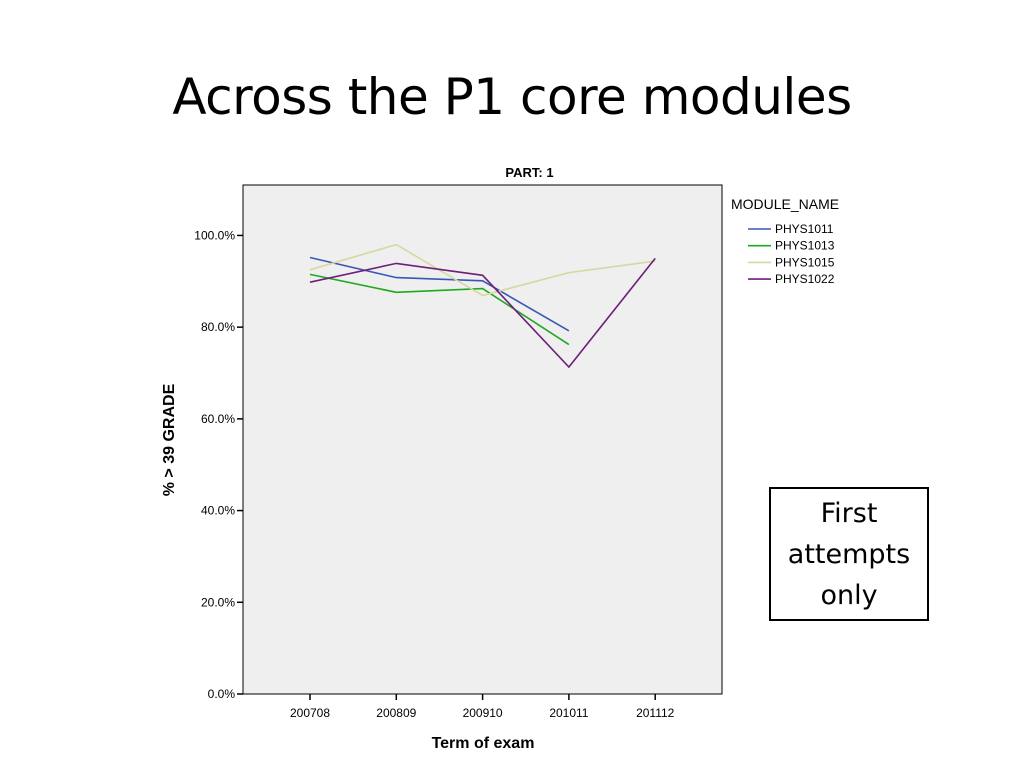 Image resolution: width=1024 pixels, height=768 pixels. Describe the element at coordinates (218, 327) in the screenshot. I see `y-tick-label: 80.0%` at that location.